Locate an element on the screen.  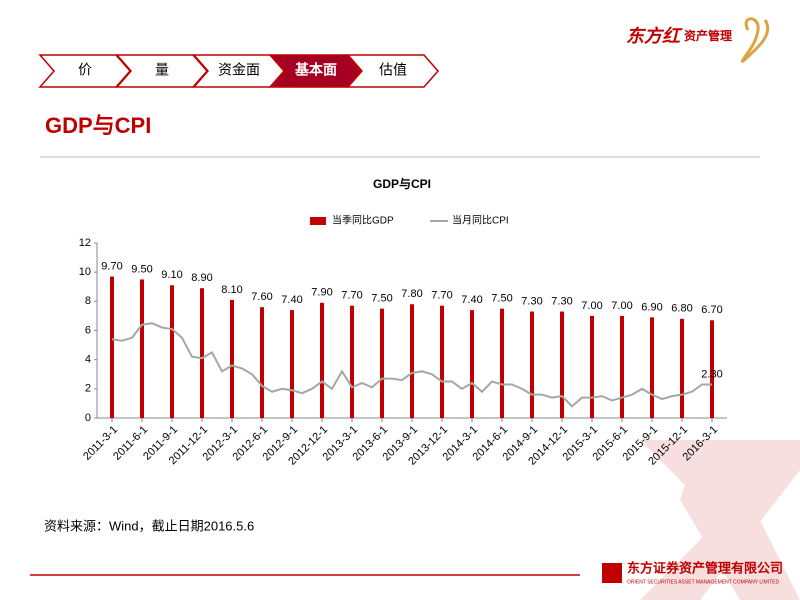
y-tick-label: 6 is located at coordinates (88, 330).